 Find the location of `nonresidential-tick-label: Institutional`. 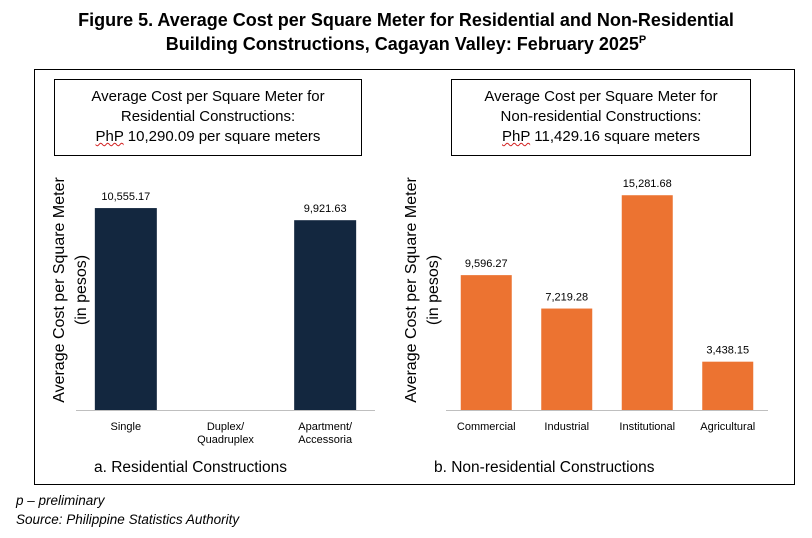

nonresidential-tick-label: Institutional is located at coordinates (647, 427).